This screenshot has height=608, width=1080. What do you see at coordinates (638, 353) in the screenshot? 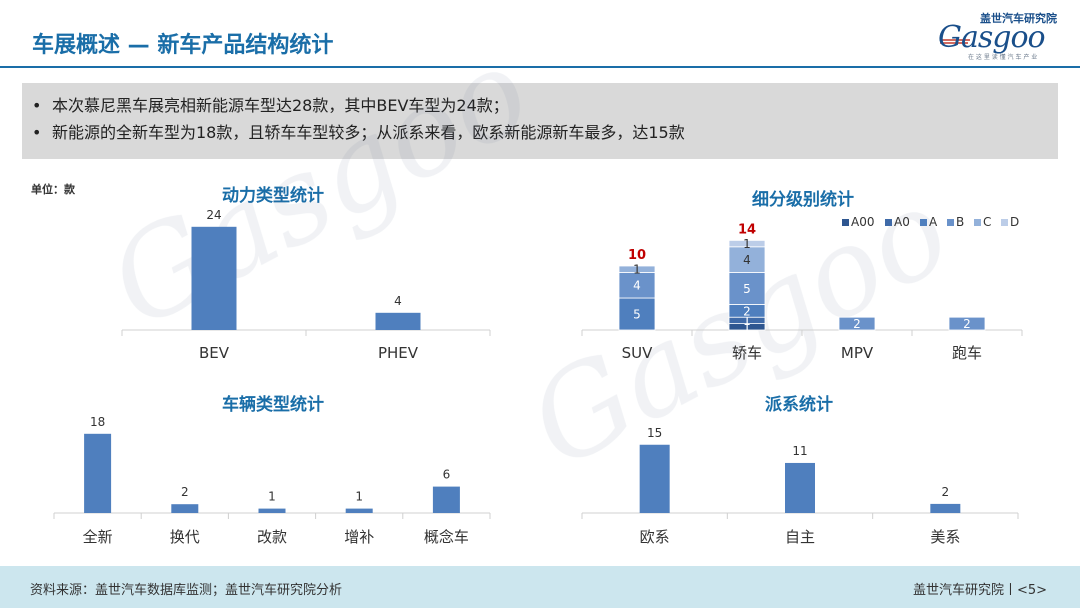
I see `category-label: SUV` at bounding box center [638, 353].